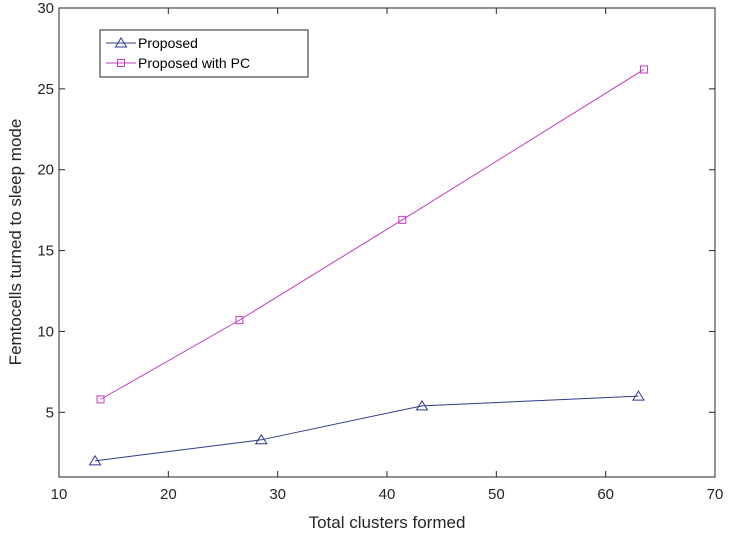  Describe the element at coordinates (45, 331) in the screenshot. I see `y-tick-label: 10` at that location.